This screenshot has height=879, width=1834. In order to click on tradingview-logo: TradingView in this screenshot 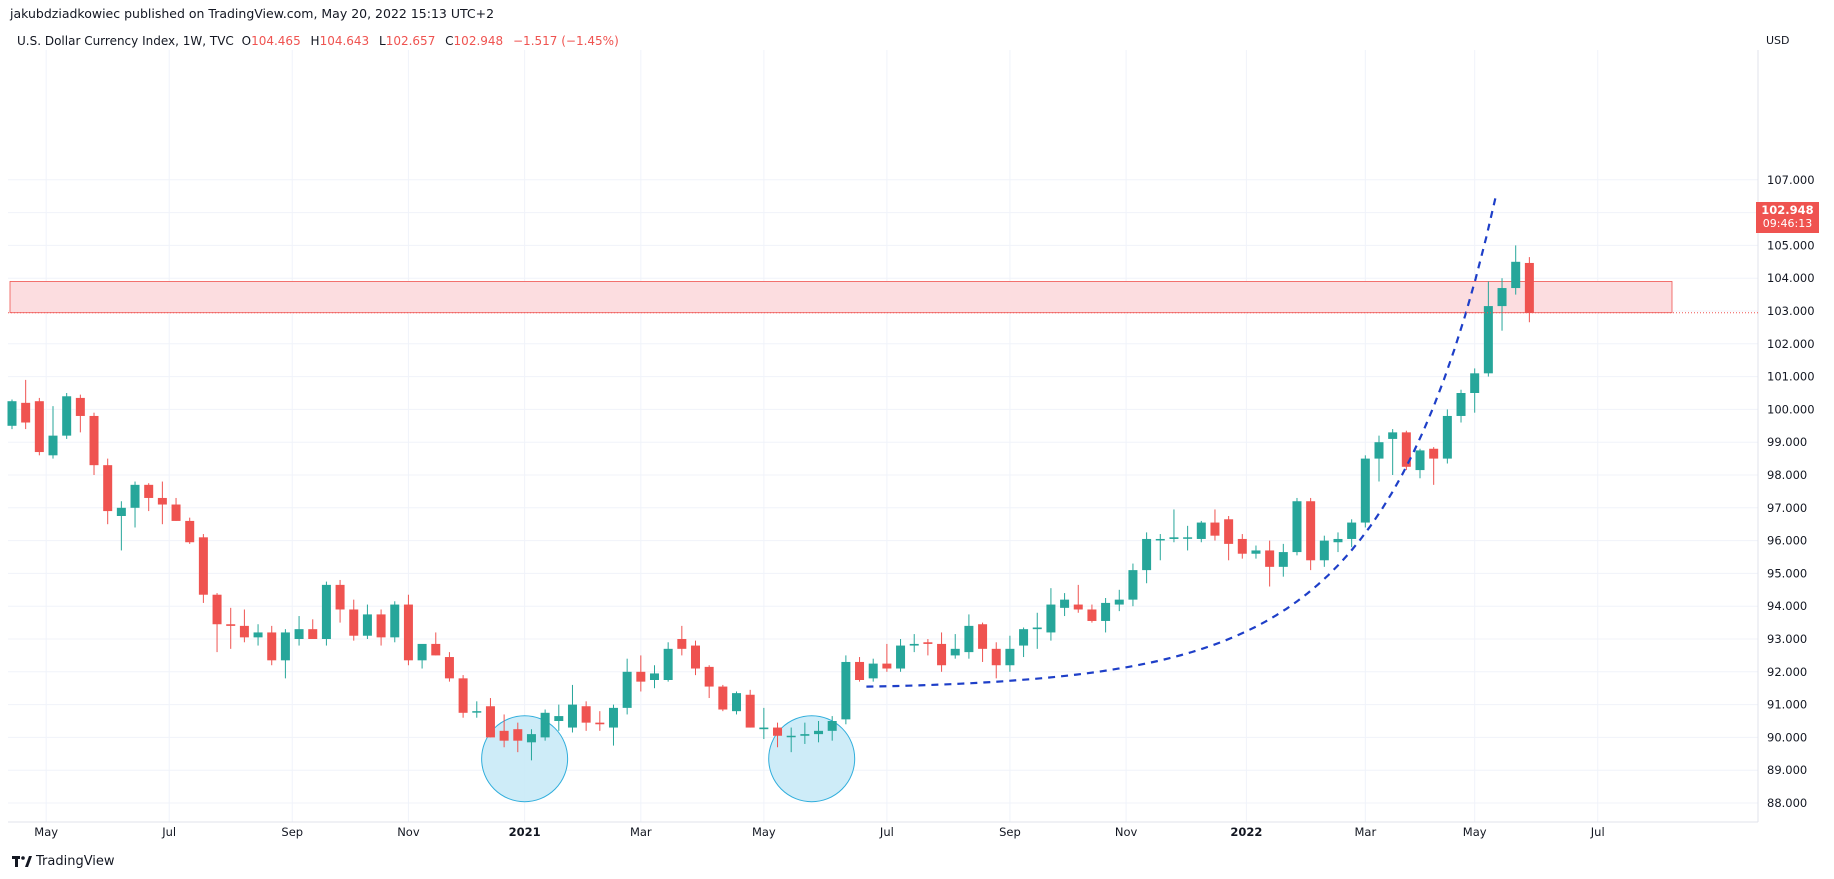, I will do `click(63, 861)`.